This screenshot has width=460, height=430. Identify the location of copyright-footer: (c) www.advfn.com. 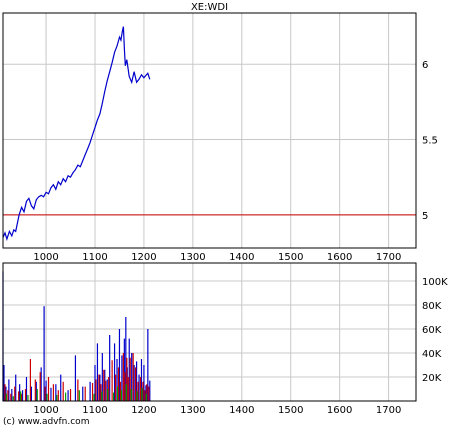
(46, 422).